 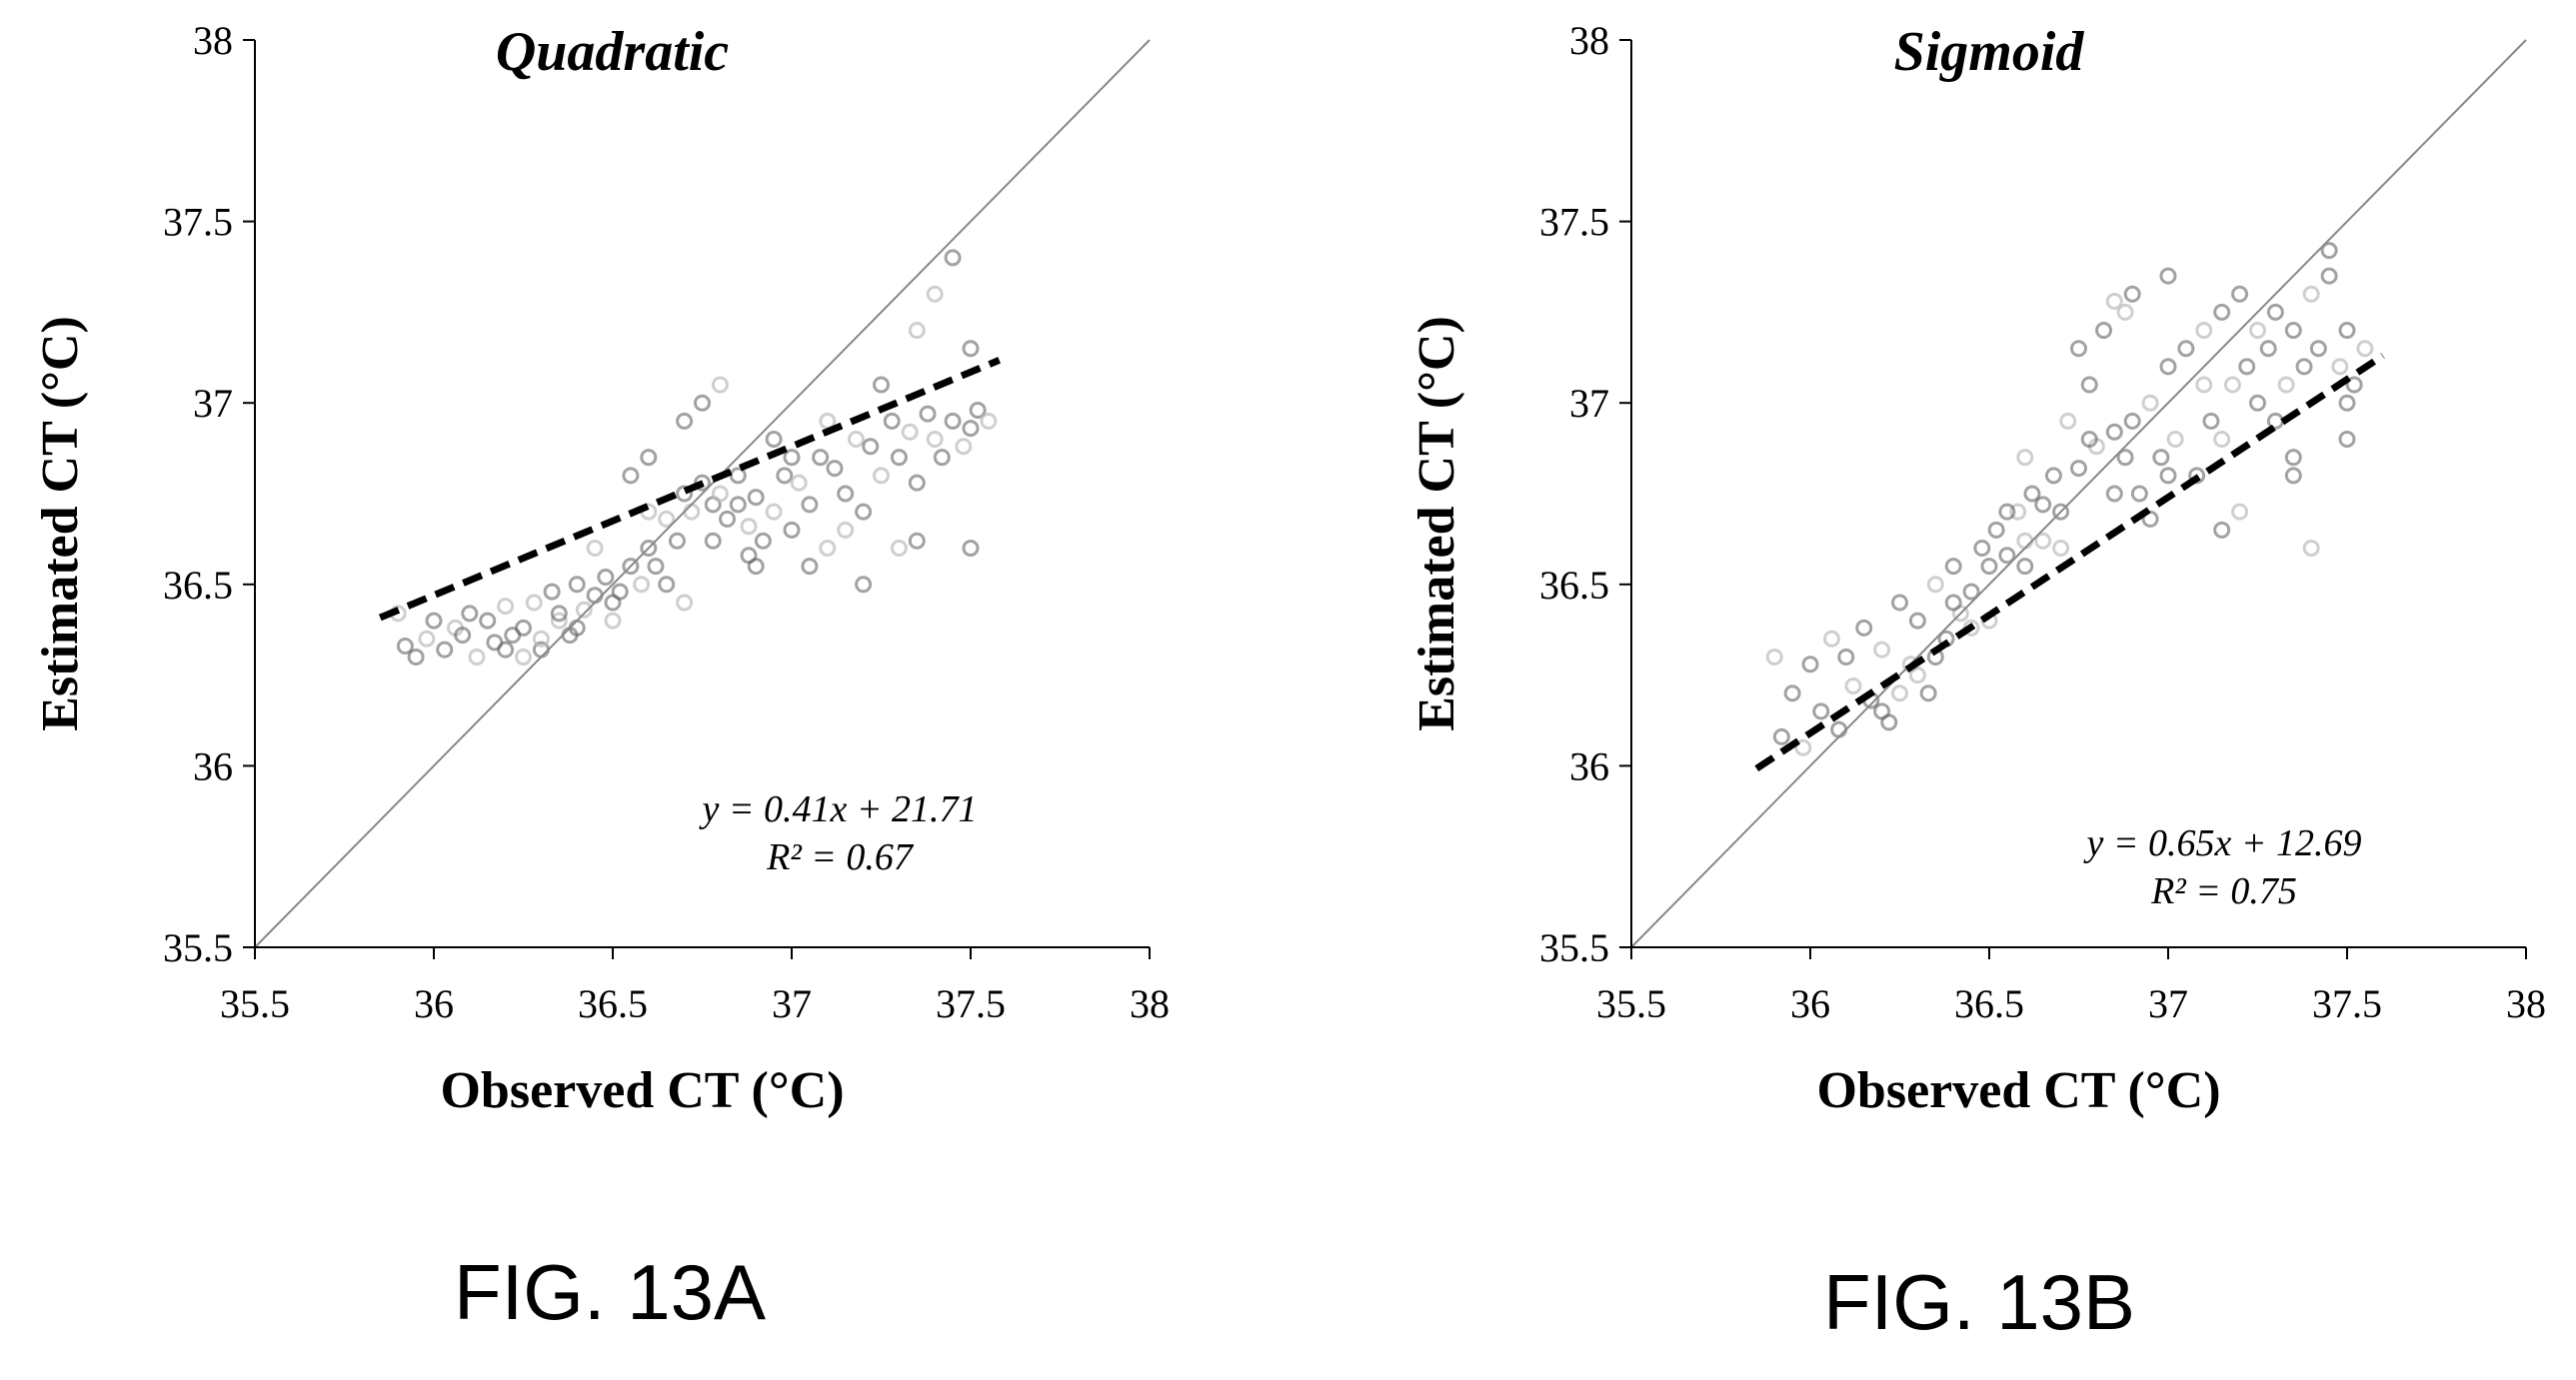 What do you see at coordinates (612, 52) in the screenshot?
I see `chart-title: Quadratic` at bounding box center [612, 52].